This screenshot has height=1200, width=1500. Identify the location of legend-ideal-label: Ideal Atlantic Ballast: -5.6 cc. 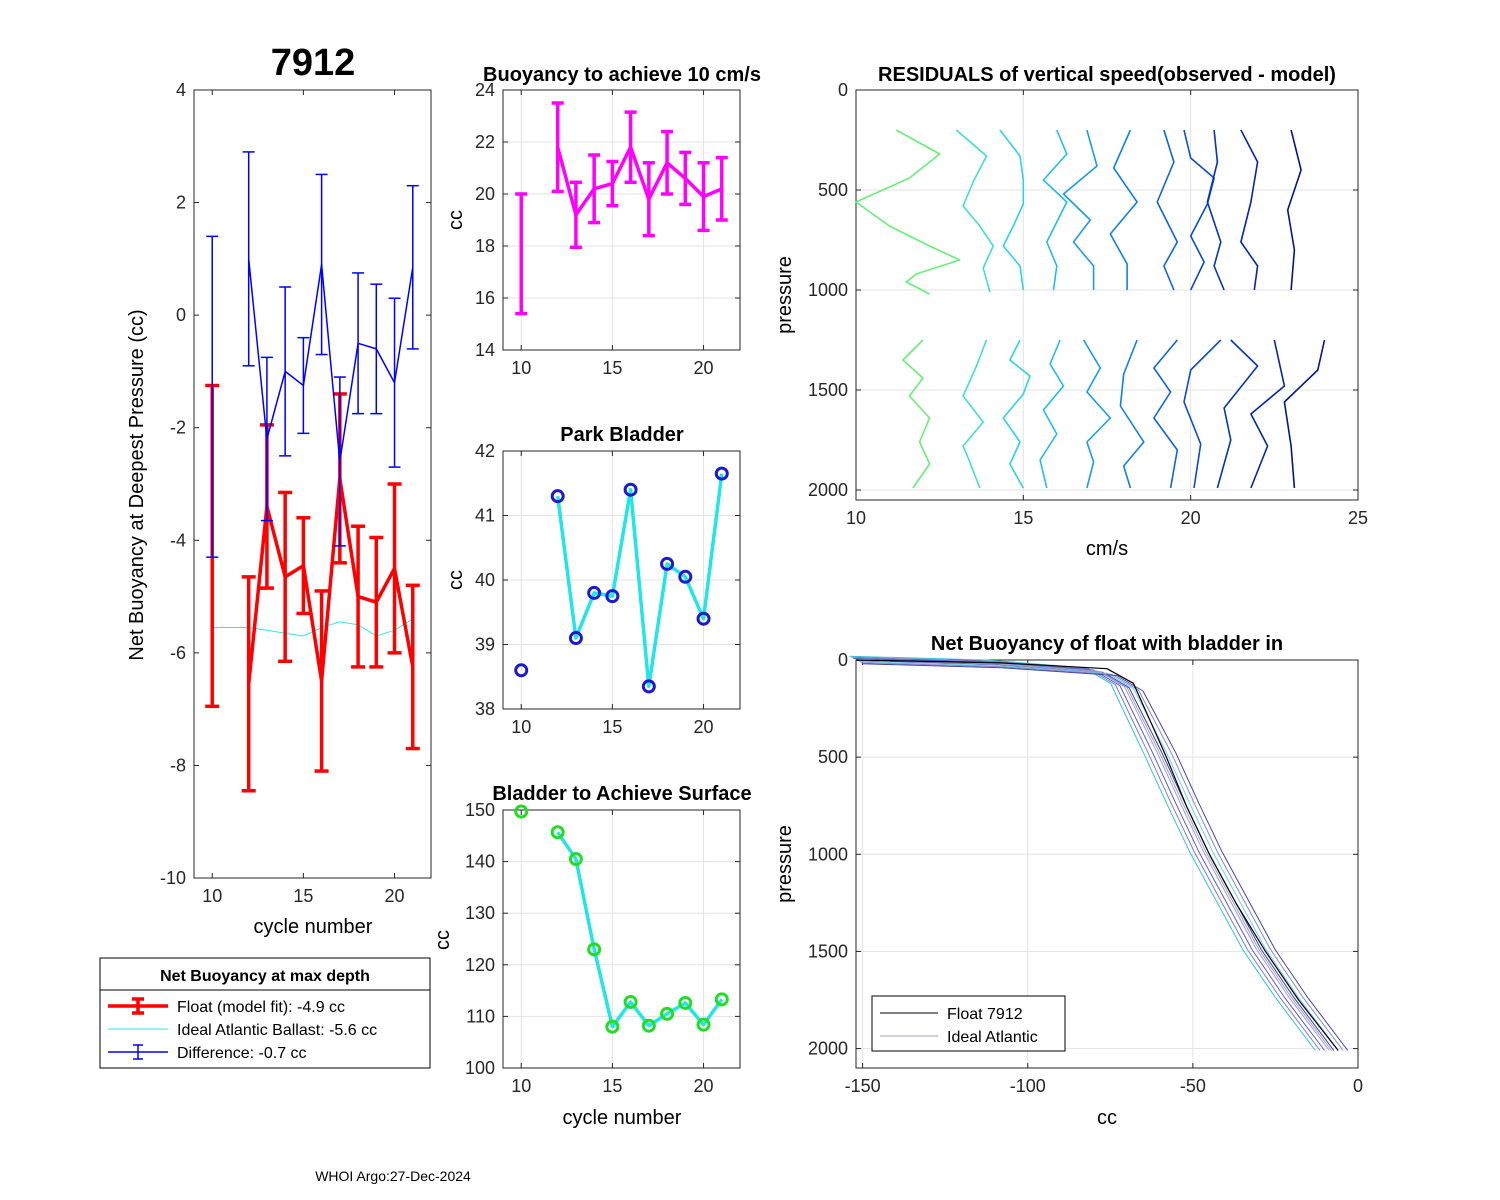
(277, 1030).